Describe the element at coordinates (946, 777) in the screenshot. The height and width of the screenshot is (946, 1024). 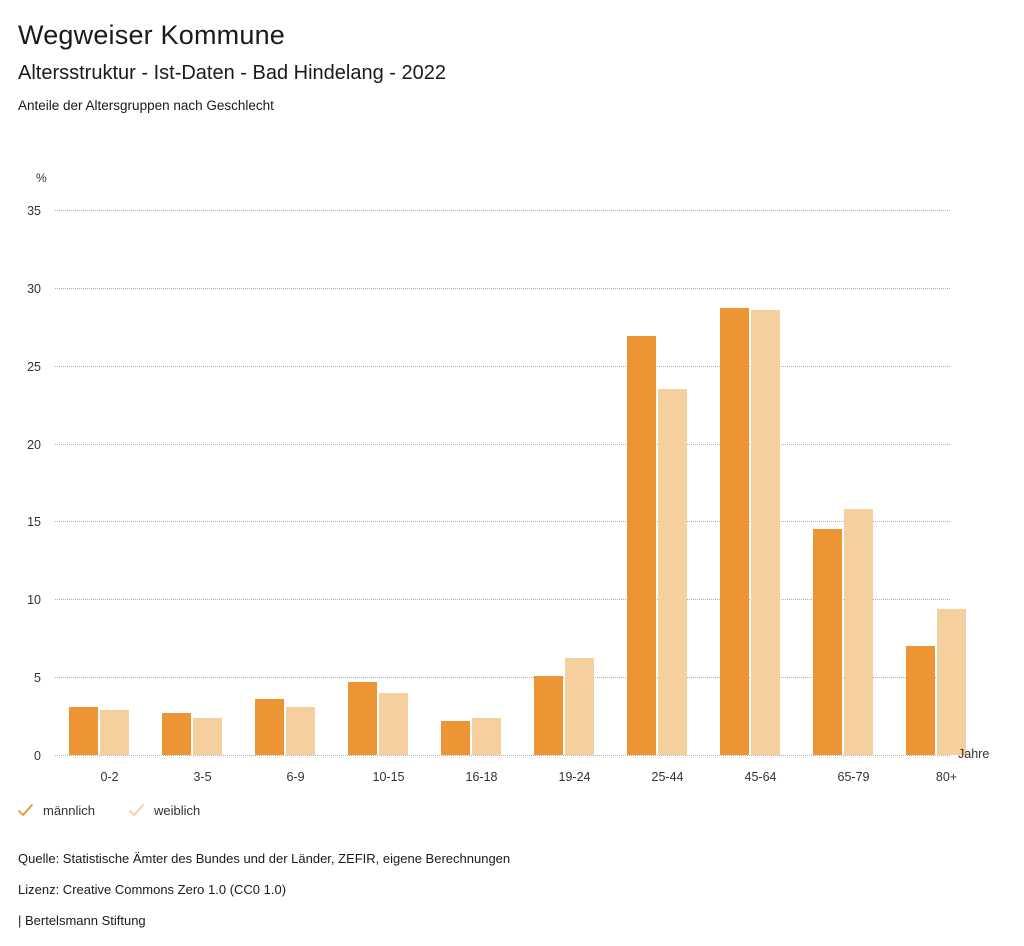
I see `x-axis-tick-label: 80+` at that location.